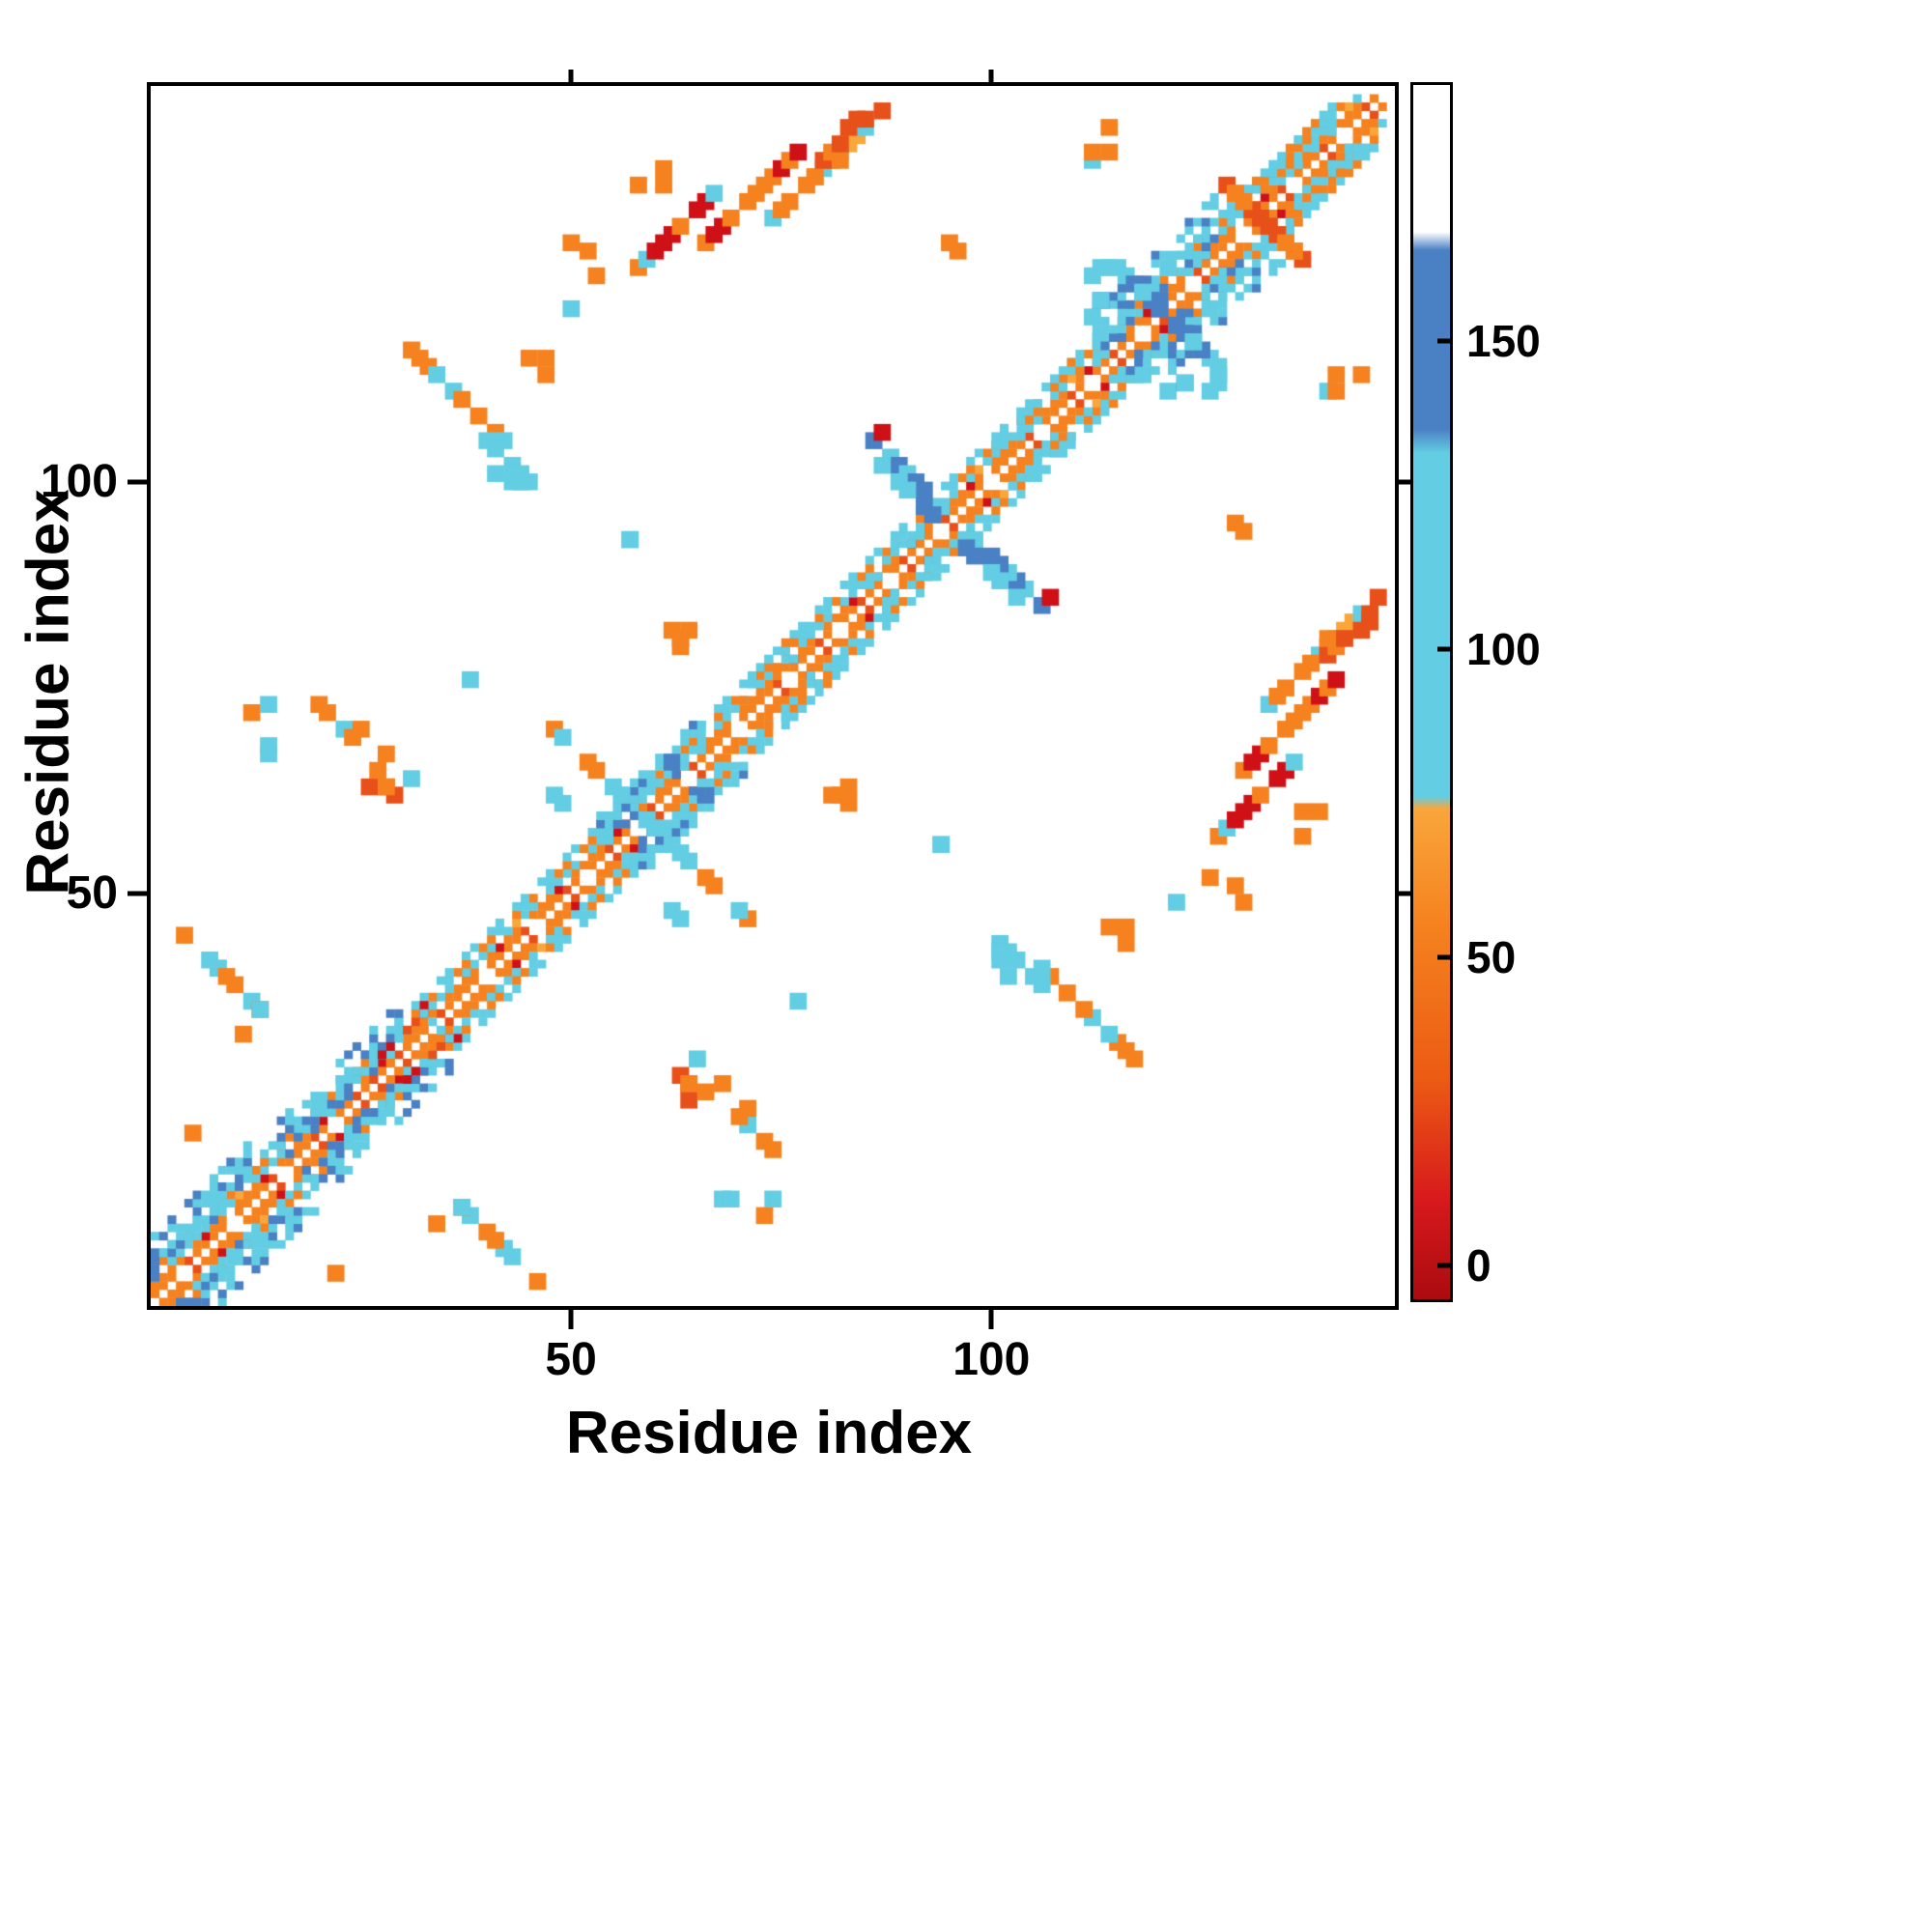  Describe the element at coordinates (1503, 648) in the screenshot. I see `colorbar-tick-label: 100` at that location.